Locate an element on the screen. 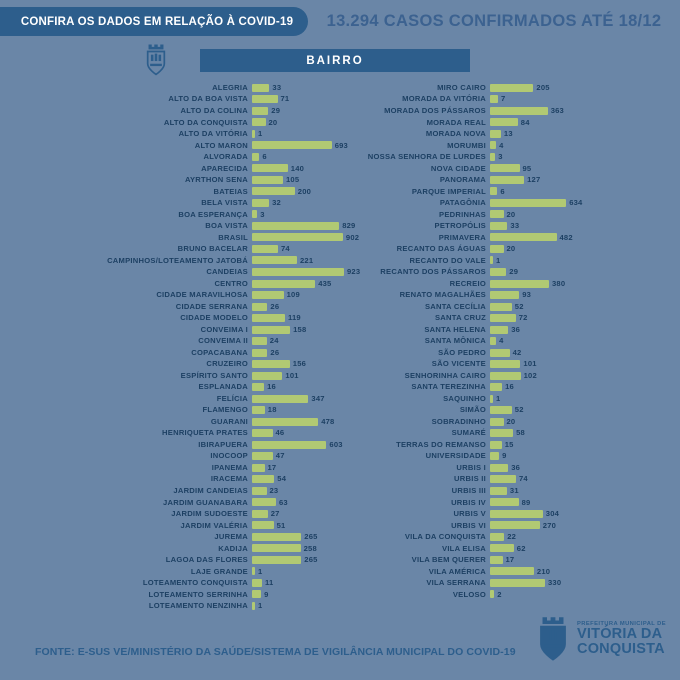  bar-track: 13 is located at coordinates (501, 134).